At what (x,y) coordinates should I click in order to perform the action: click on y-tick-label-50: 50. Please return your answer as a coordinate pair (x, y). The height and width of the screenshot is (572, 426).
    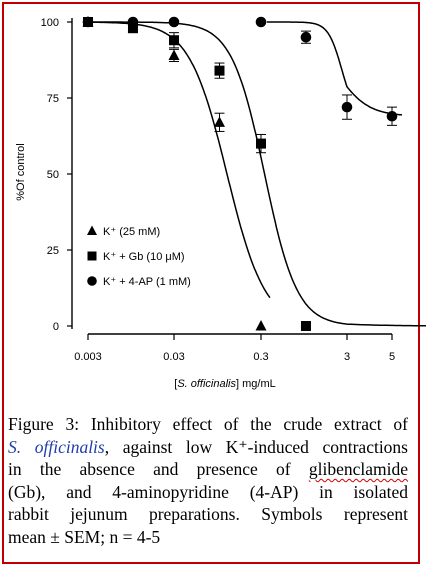
    Looking at the image, I should click on (53, 175).